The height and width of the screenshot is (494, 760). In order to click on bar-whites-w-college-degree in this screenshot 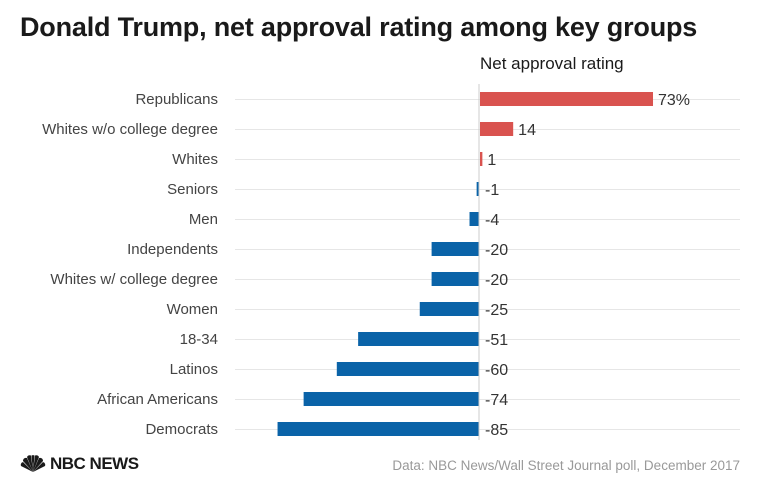, I will do `click(455, 279)`.